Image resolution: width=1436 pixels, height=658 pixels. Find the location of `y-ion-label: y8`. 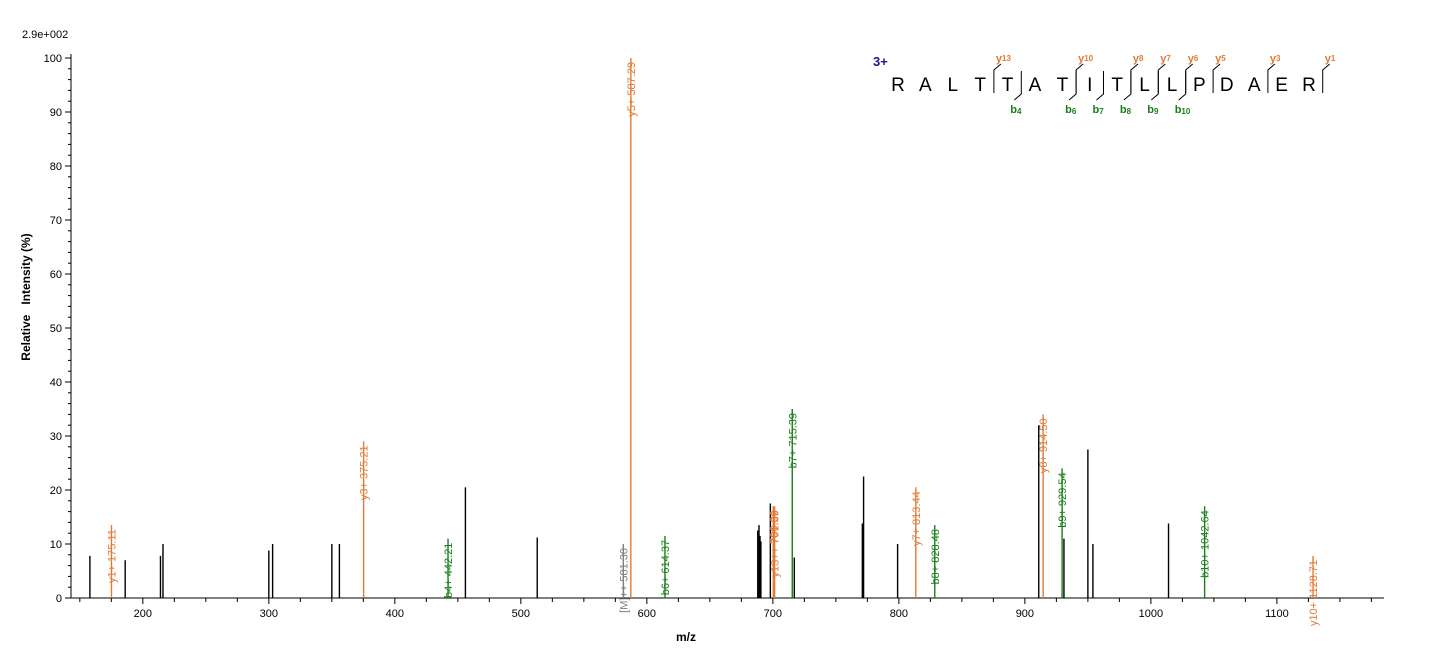

y-ion-label: y8 is located at coordinates (1138, 59).